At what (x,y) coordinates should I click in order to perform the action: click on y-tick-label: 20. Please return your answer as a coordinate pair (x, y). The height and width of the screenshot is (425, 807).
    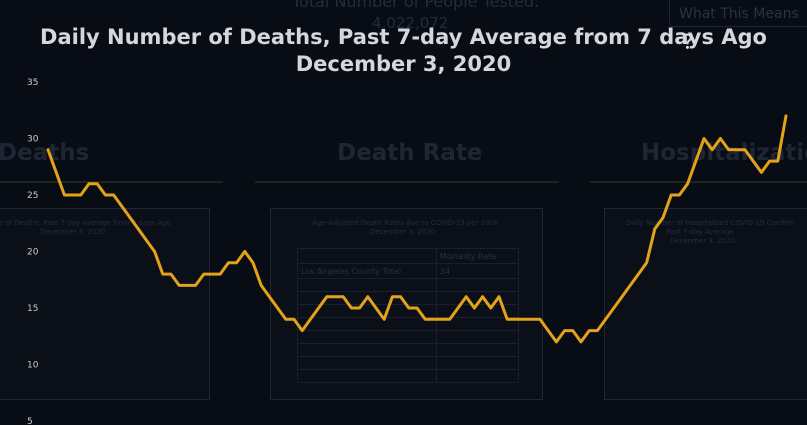
    Looking at the image, I should click on (33, 253).